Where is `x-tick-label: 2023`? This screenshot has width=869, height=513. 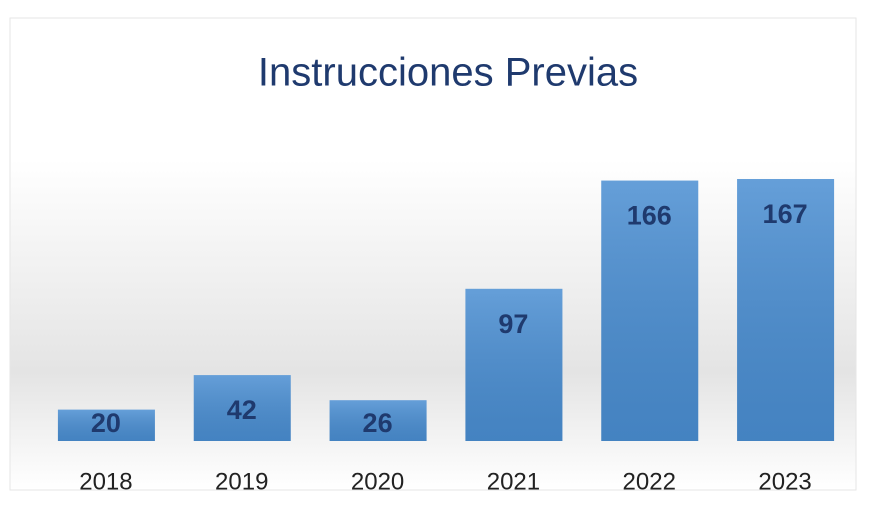
x-tick-label: 2023 is located at coordinates (784, 481).